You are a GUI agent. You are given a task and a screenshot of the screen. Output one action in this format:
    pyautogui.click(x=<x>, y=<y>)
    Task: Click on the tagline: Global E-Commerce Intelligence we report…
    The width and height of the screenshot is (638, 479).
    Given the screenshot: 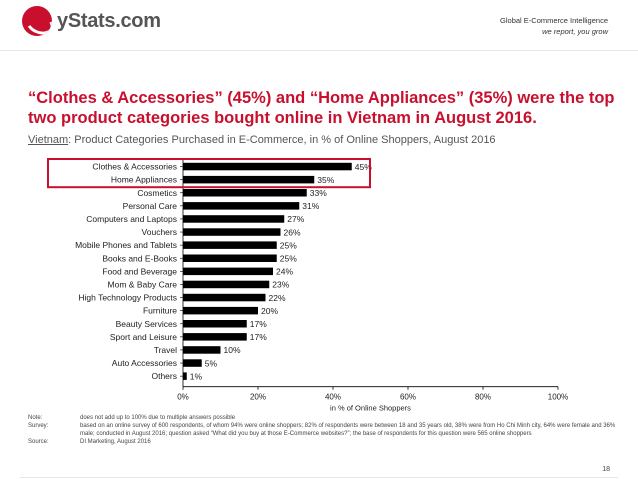 What is the action you would take?
    pyautogui.click(x=554, y=26)
    